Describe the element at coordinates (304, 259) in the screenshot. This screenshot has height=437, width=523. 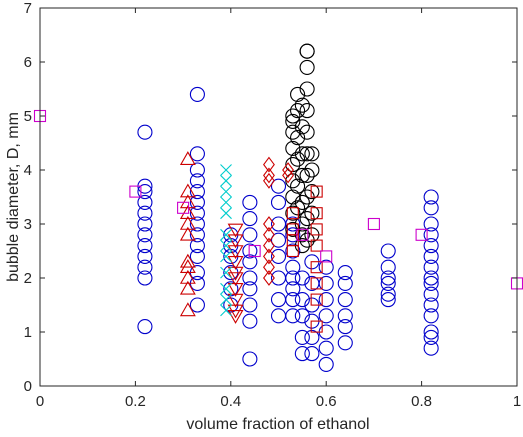
I see `series-5-square` at that location.